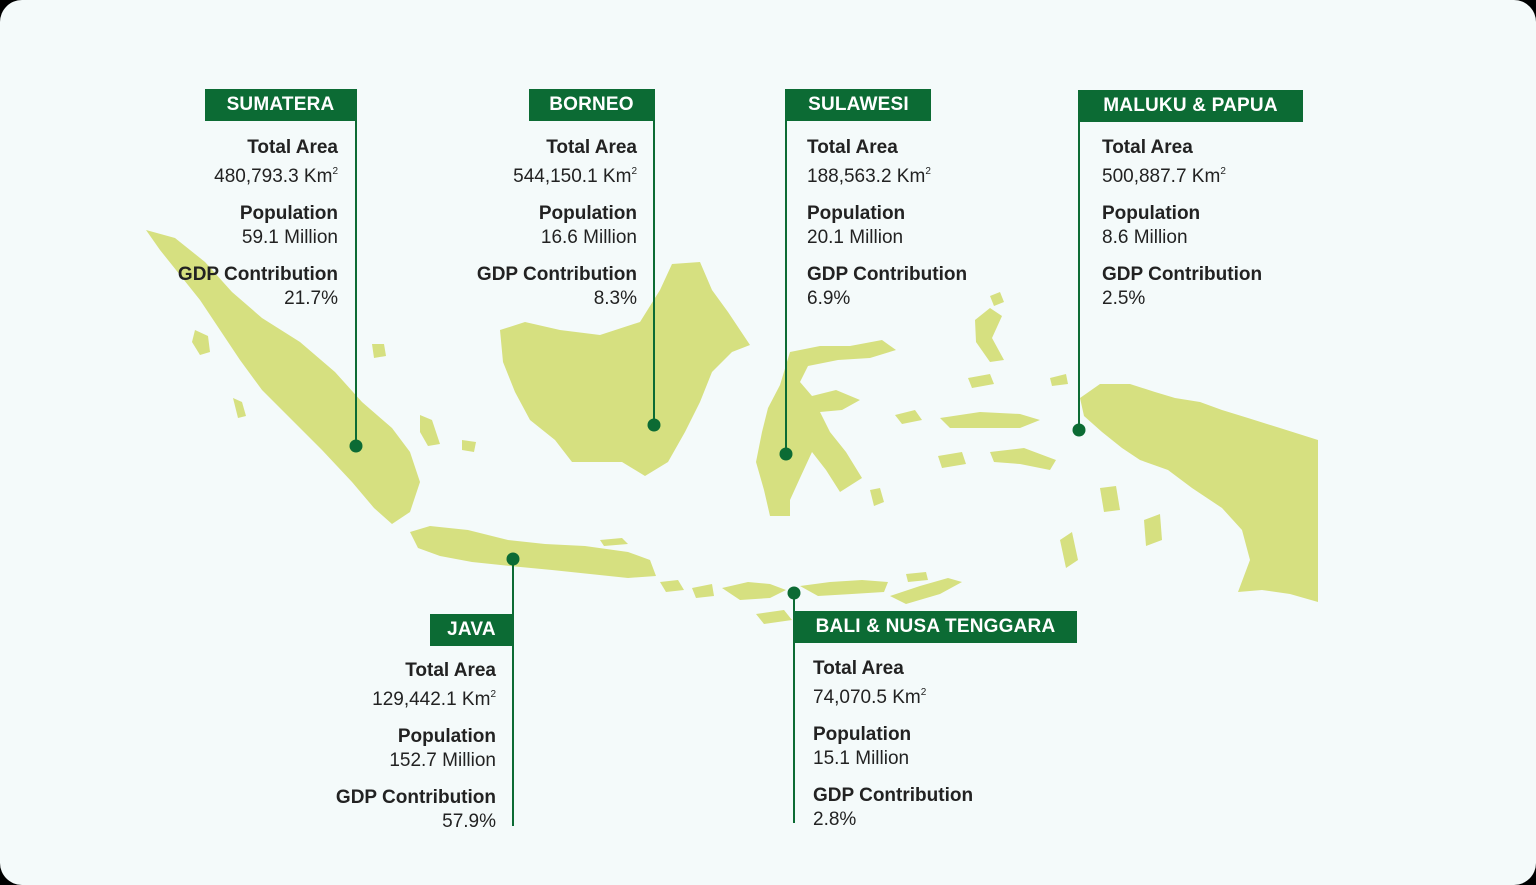 The width and height of the screenshot is (1536, 885). I want to click on landmass-bali, so click(672, 586).